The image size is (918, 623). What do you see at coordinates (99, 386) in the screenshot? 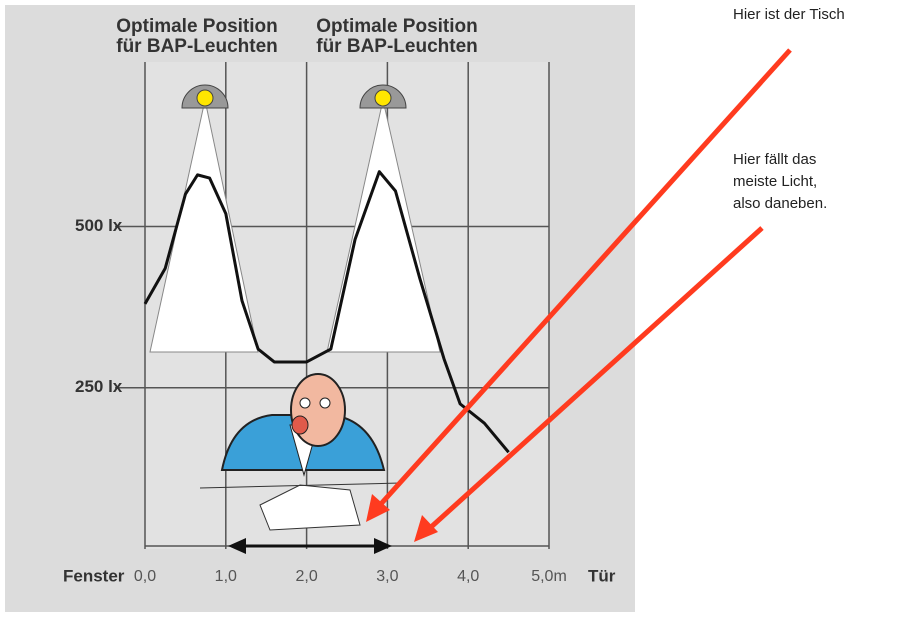
I see `y-tick-label: 250 lx` at bounding box center [99, 386].